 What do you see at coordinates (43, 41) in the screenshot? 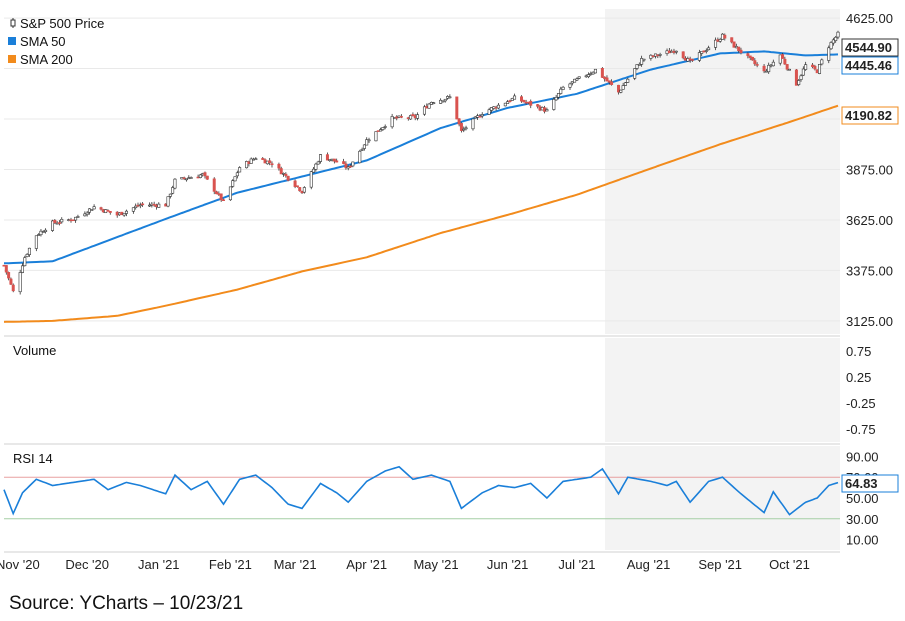
I see `legend-sma50-label: SMA 50` at bounding box center [43, 41].